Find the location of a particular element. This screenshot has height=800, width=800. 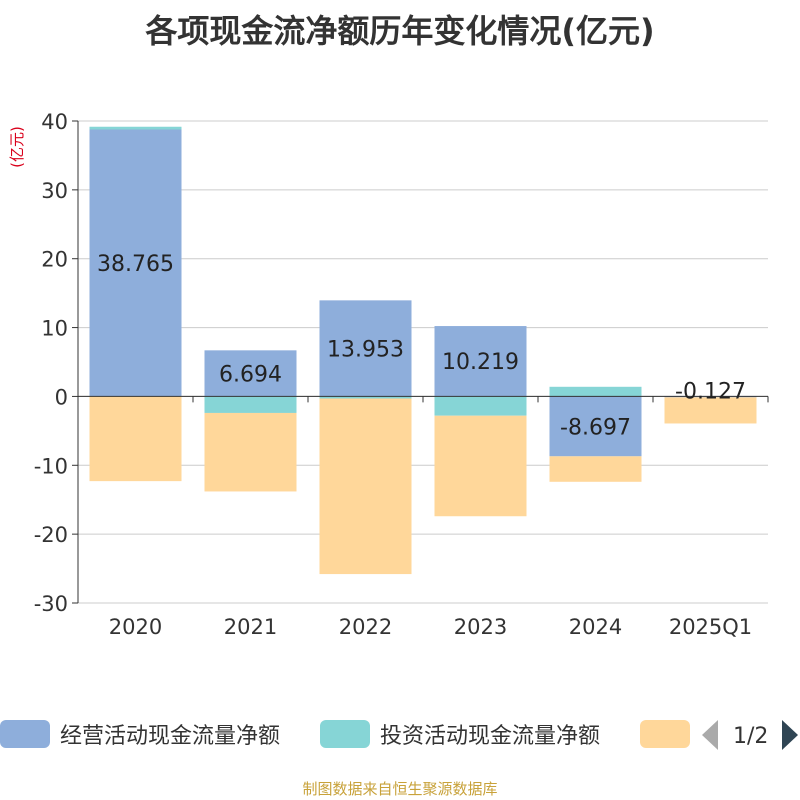

y-tick-label: 20 is located at coordinates (54, 260).